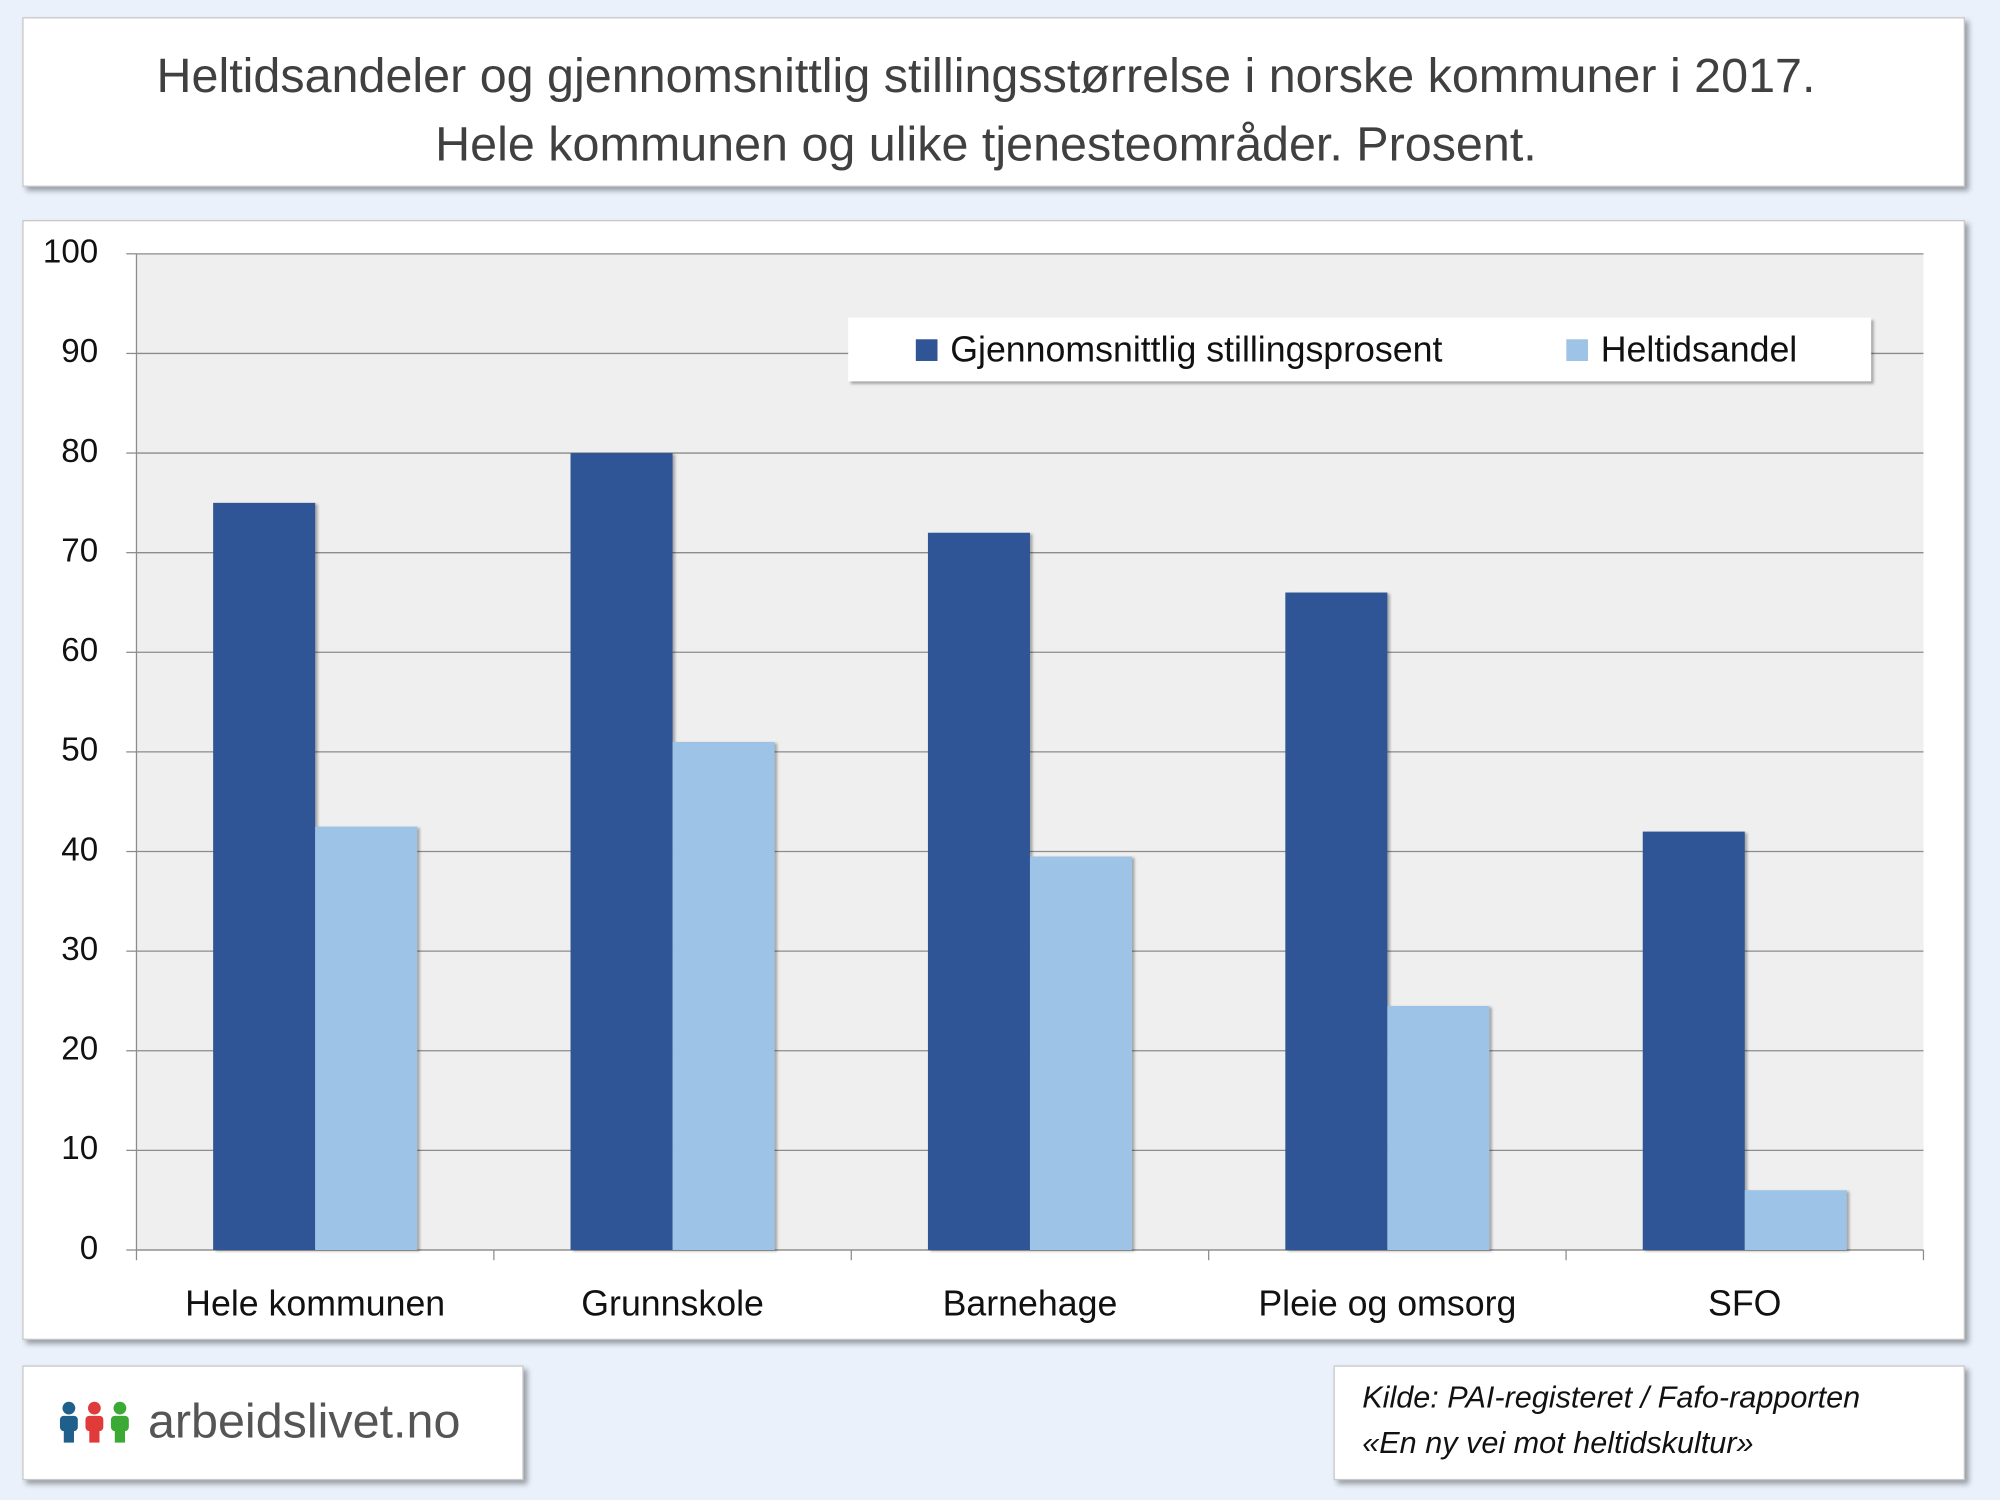  What do you see at coordinates (94, 1422) in the screenshot?
I see `logo-icon` at bounding box center [94, 1422].